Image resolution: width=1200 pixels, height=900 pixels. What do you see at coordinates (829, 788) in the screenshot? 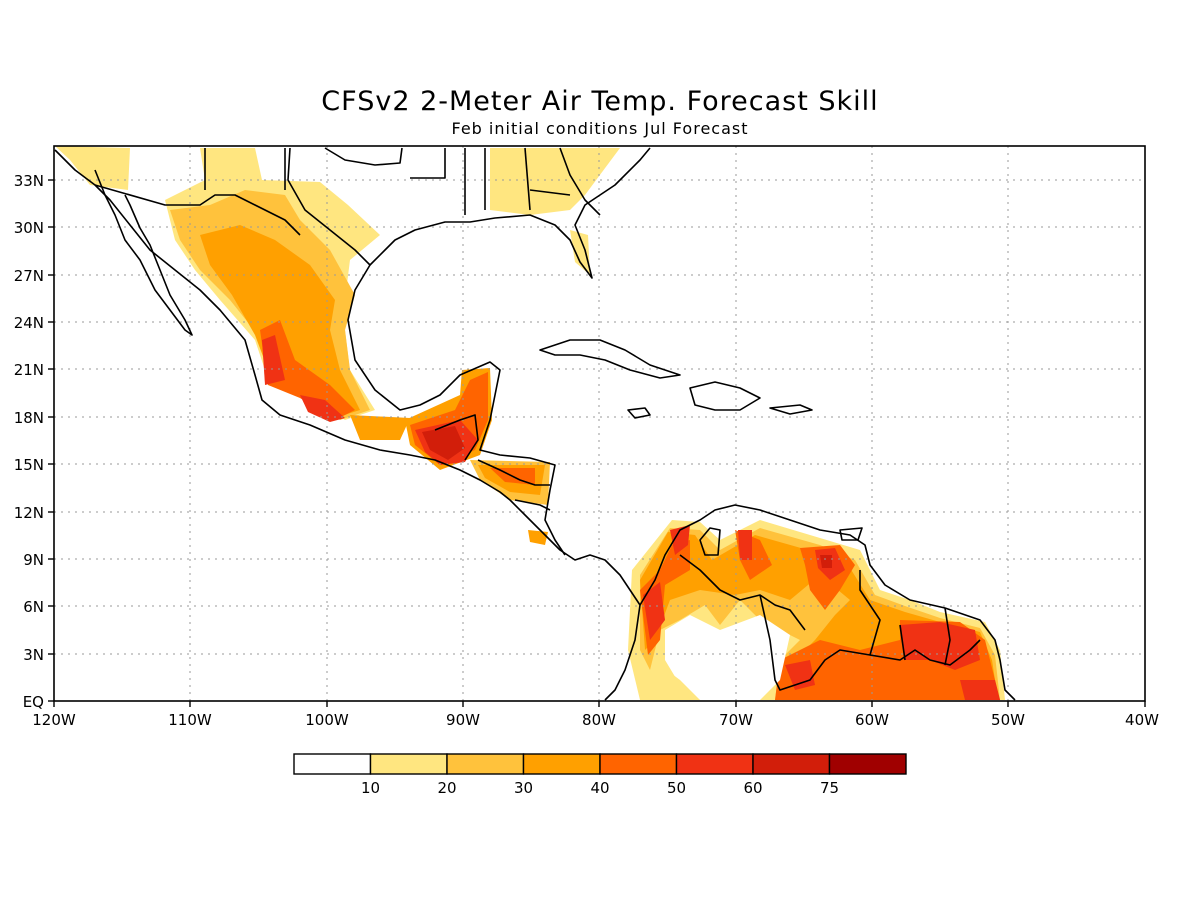
I see `legend-label: 75` at bounding box center [829, 788].